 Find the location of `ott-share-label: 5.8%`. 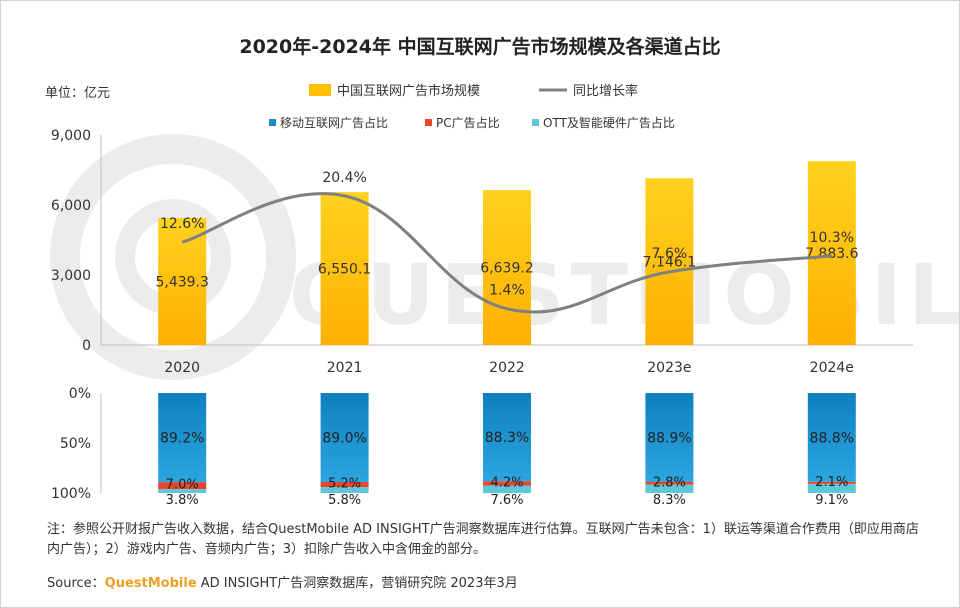

ott-share-label: 5.8% is located at coordinates (344, 500).